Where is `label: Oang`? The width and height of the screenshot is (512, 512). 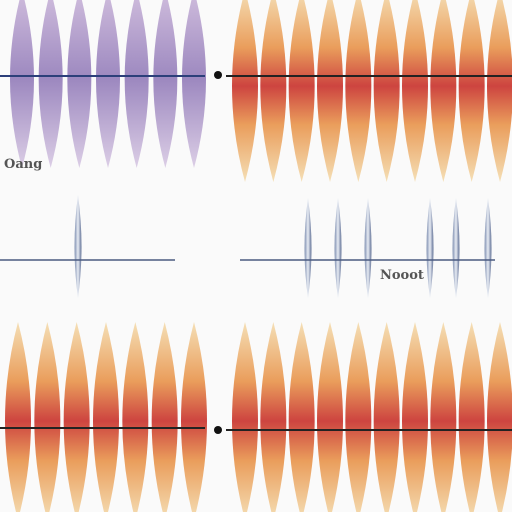
label: Oang is located at coordinates (23, 164).